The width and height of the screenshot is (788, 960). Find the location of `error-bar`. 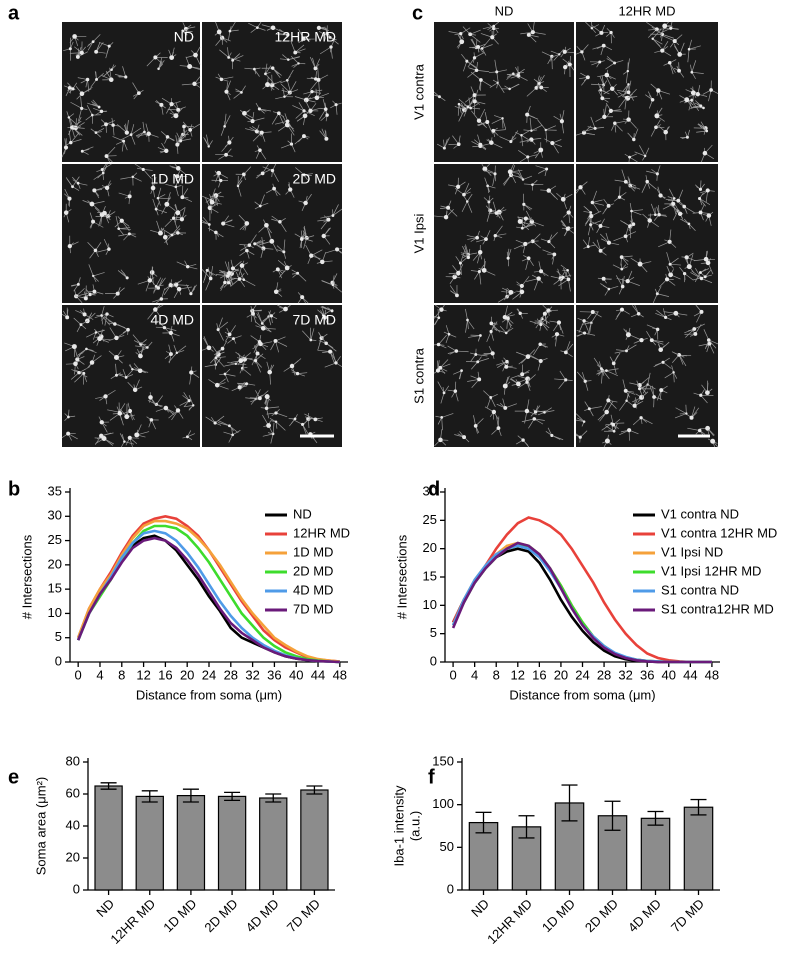

error-bar is located at coordinates (655, 818).